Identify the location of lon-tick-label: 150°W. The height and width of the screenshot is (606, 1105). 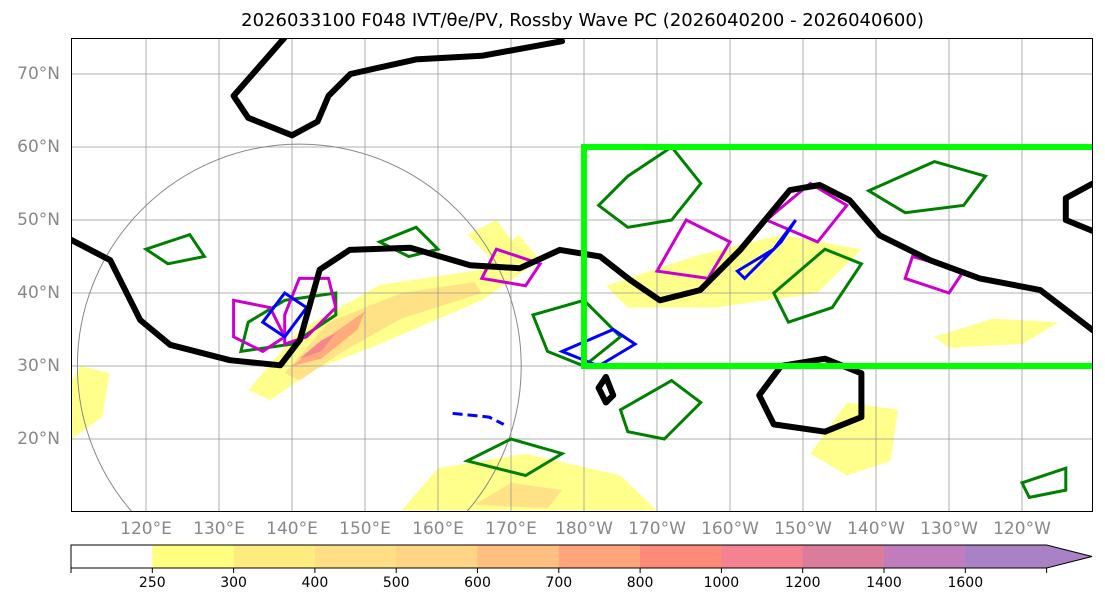
(803, 529).